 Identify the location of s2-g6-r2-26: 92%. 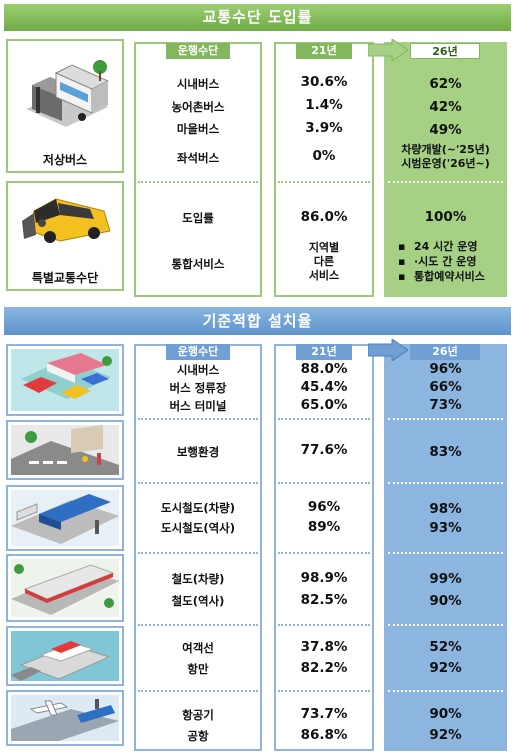
(445, 735).